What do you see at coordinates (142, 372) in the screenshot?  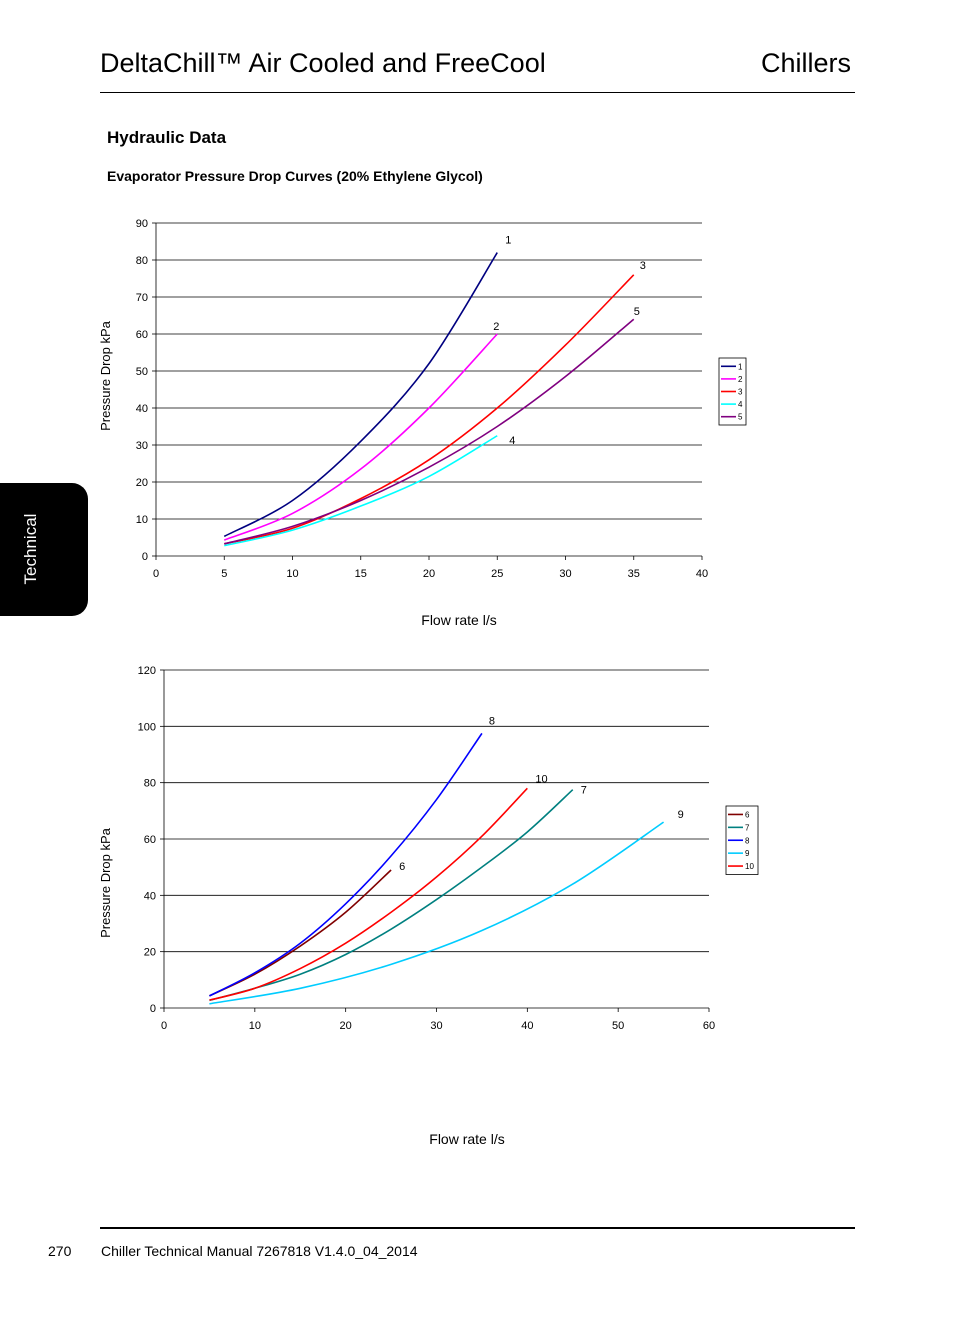 I see `y-tick-label: 50` at bounding box center [142, 372].